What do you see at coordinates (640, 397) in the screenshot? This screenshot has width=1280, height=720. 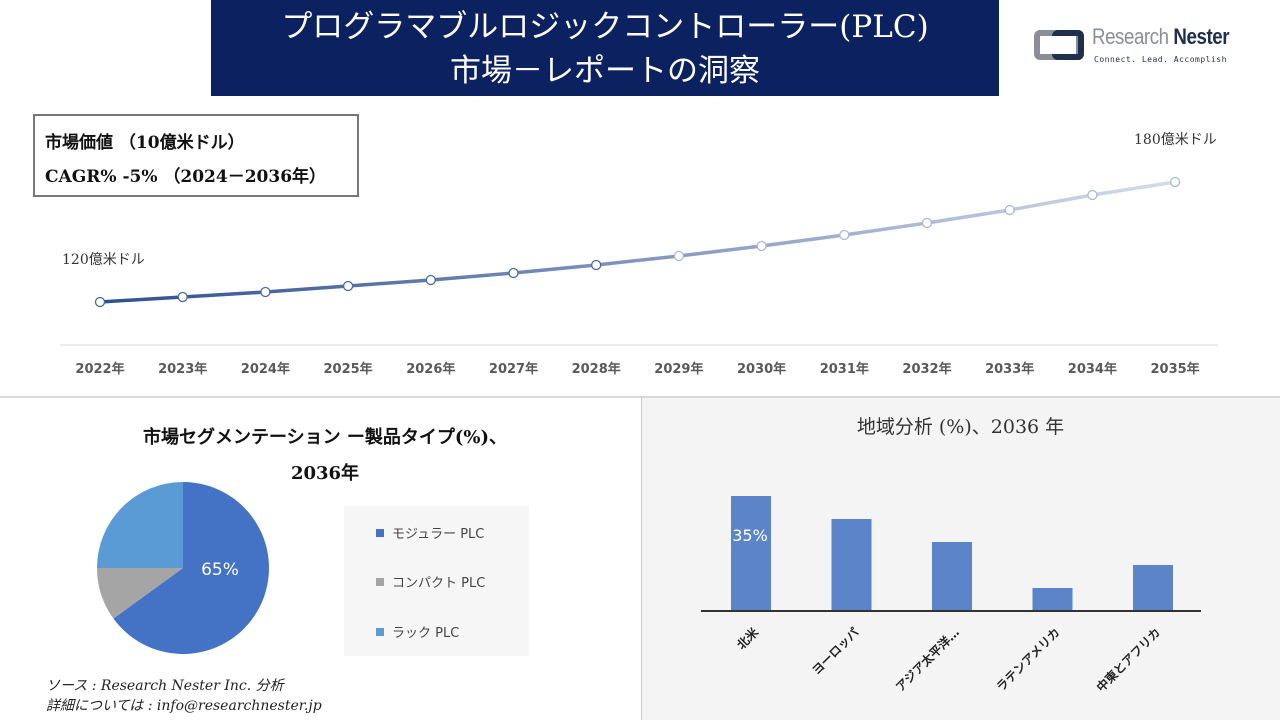 I see `divider` at bounding box center [640, 397].